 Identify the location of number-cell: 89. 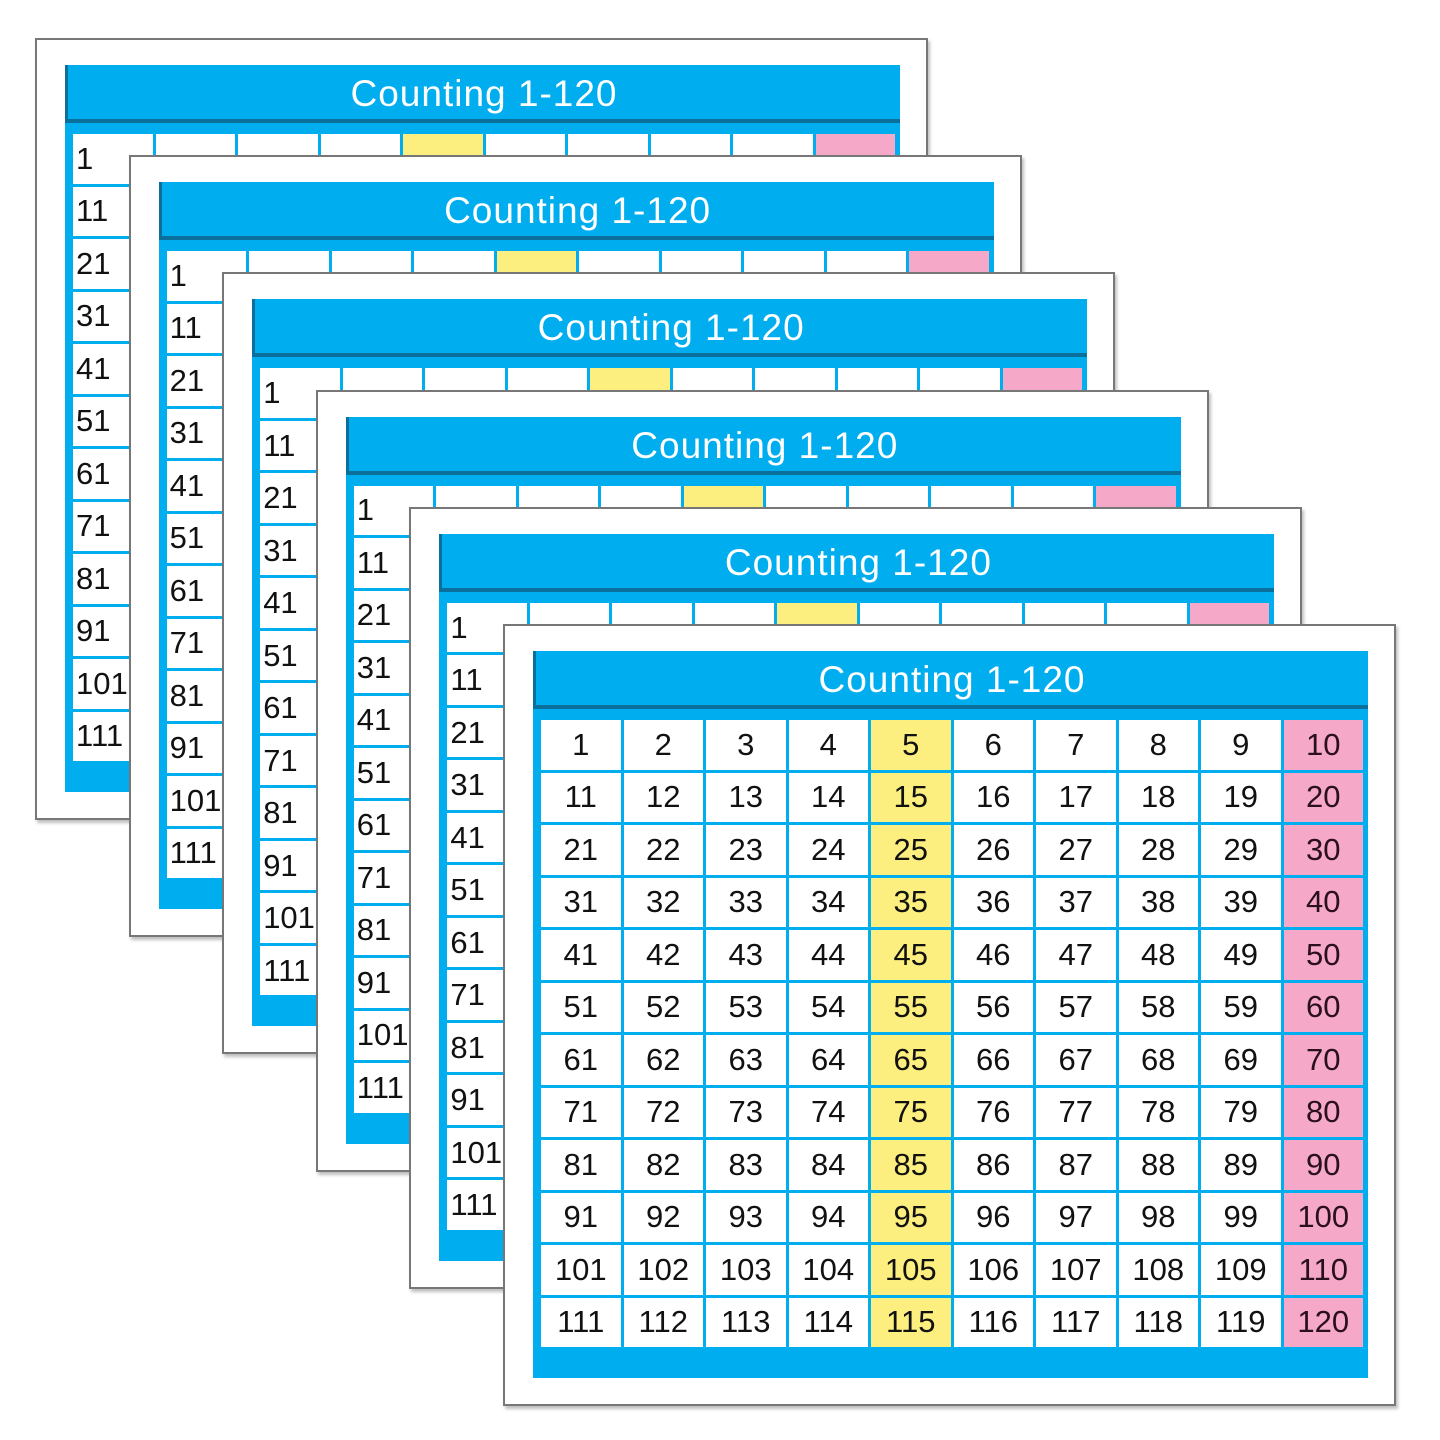
(1241, 1165).